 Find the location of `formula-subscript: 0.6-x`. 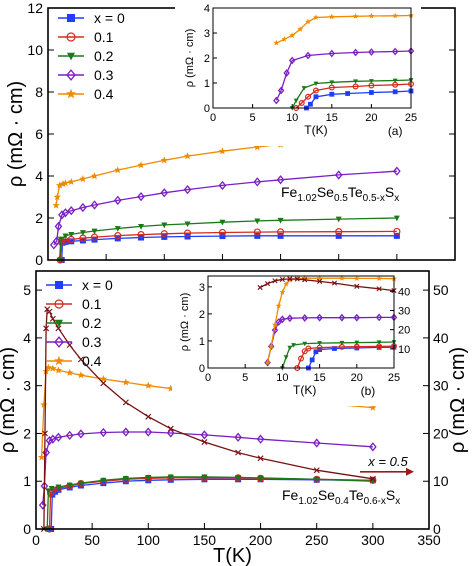

formula-subscript: 0.6-x is located at coordinates (375, 501).